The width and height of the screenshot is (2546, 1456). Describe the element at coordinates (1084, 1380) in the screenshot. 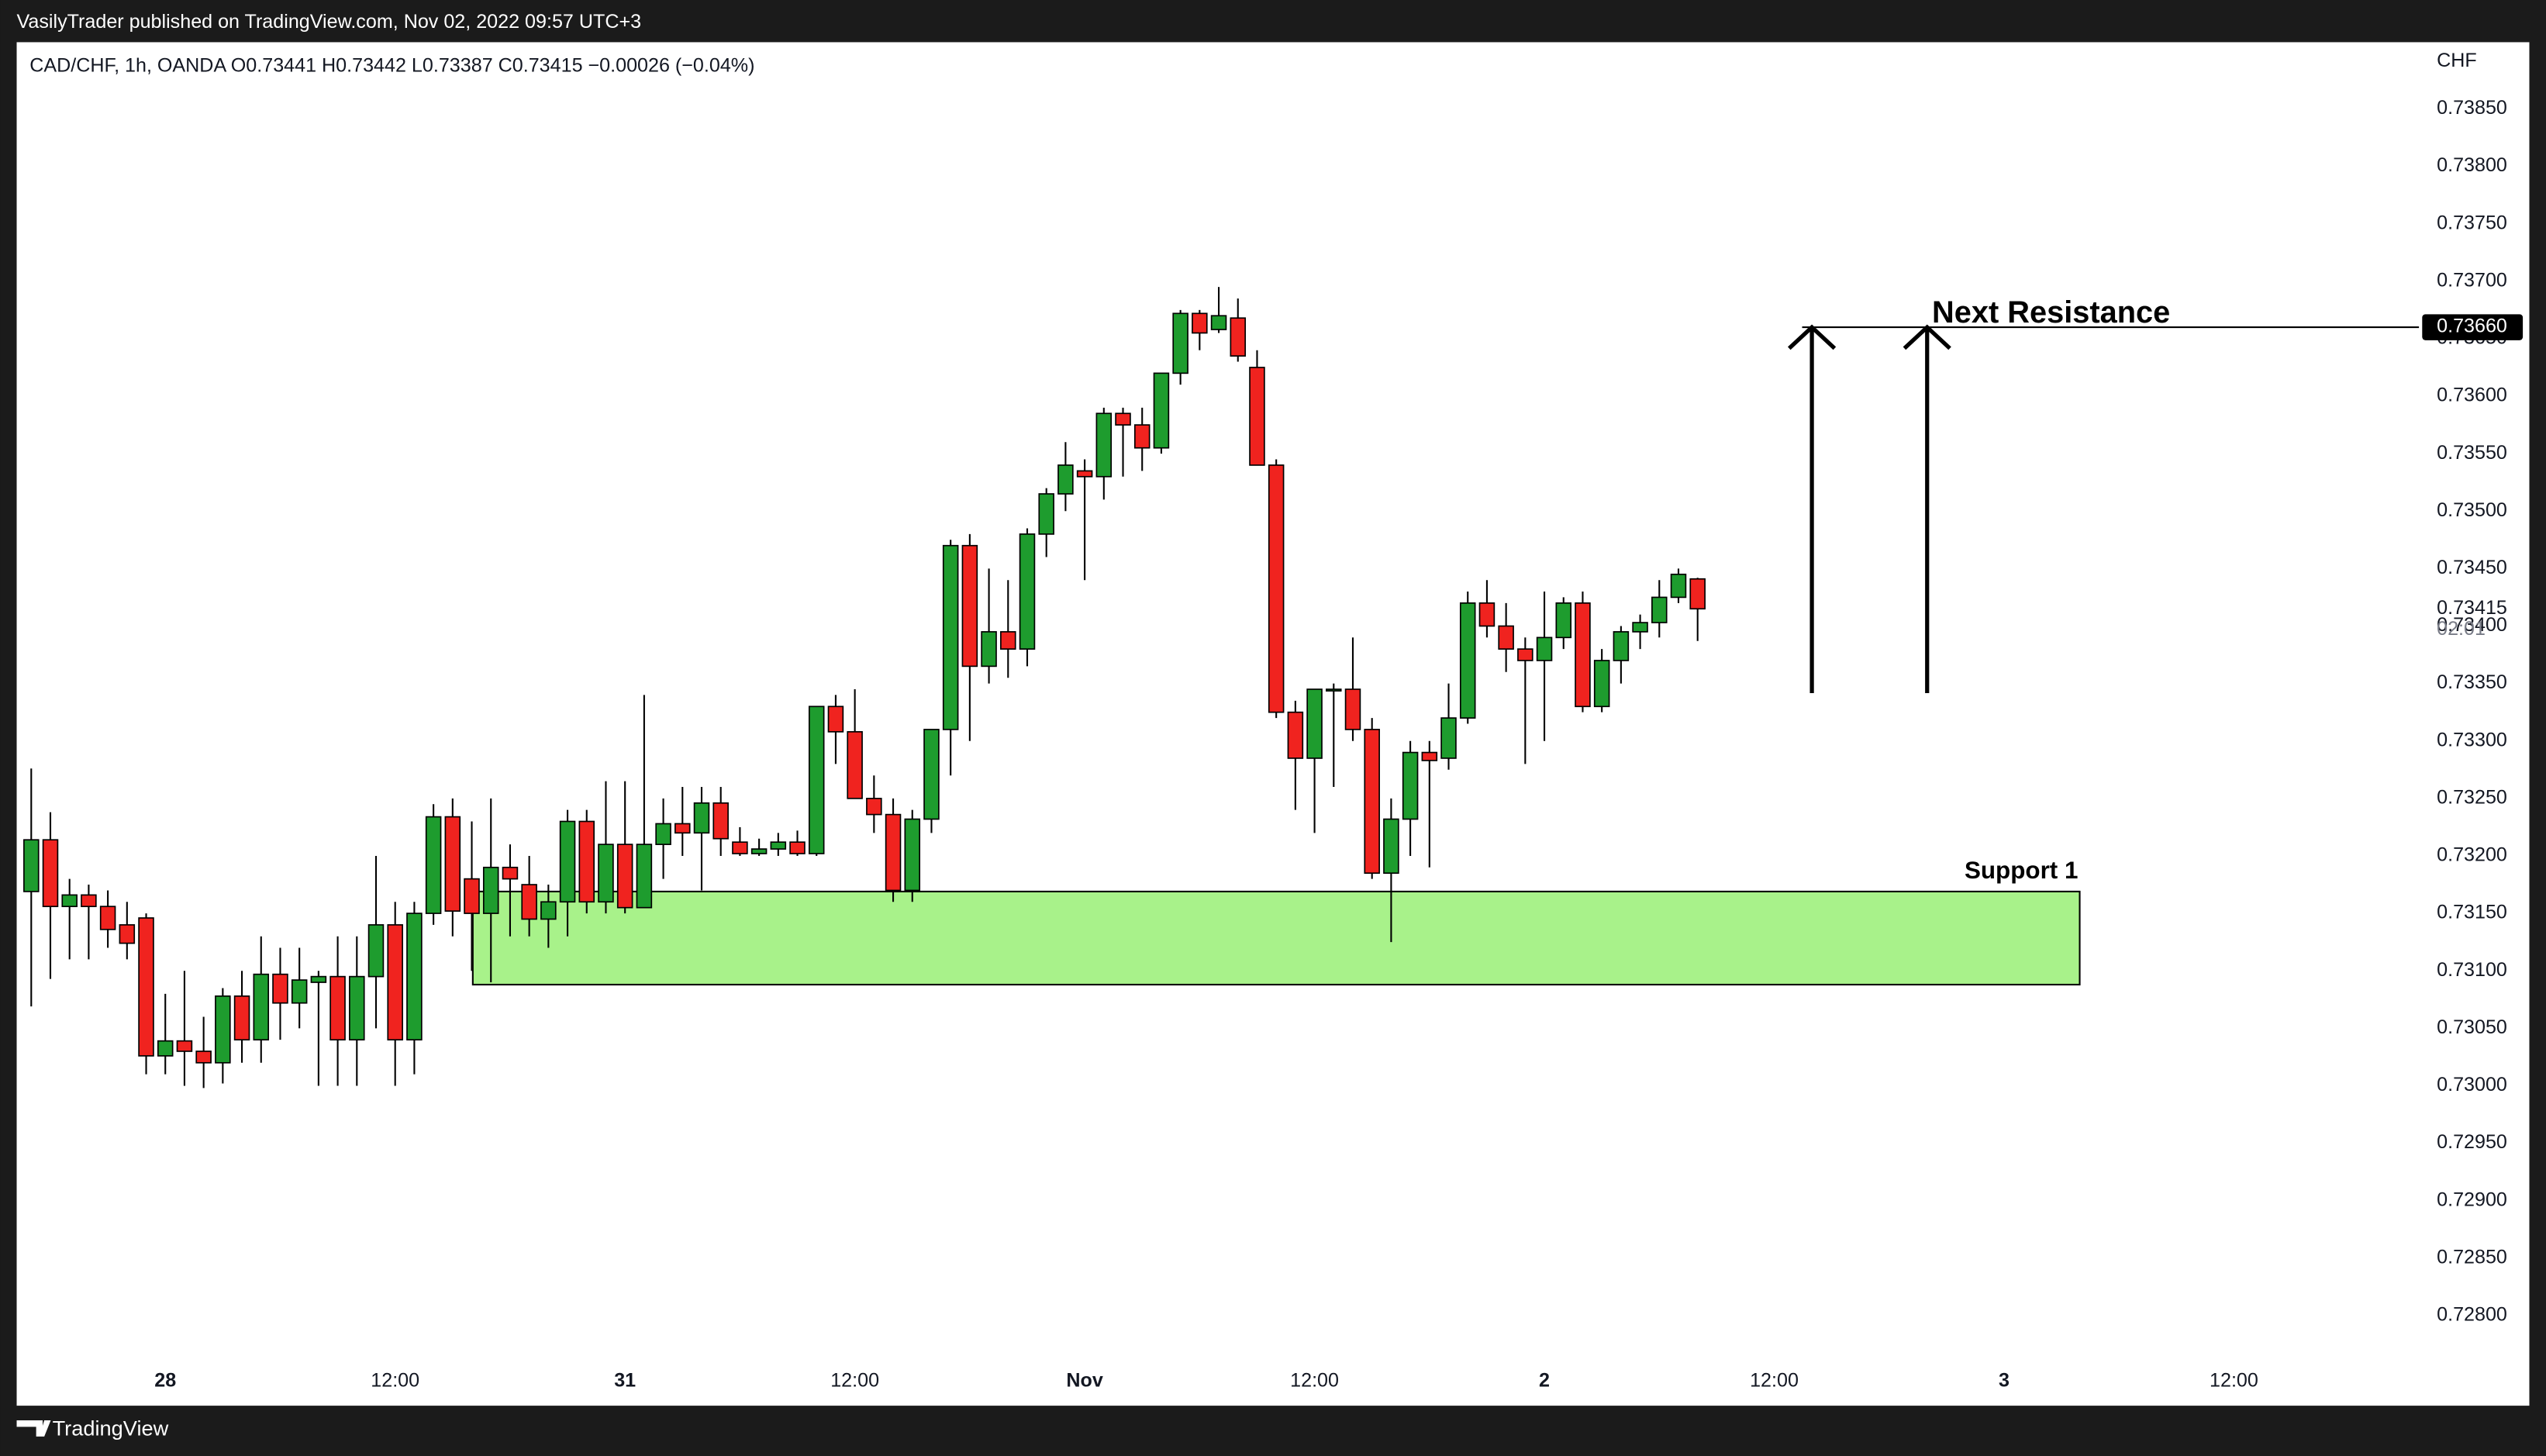

I see `x-tick-label: Nov` at that location.